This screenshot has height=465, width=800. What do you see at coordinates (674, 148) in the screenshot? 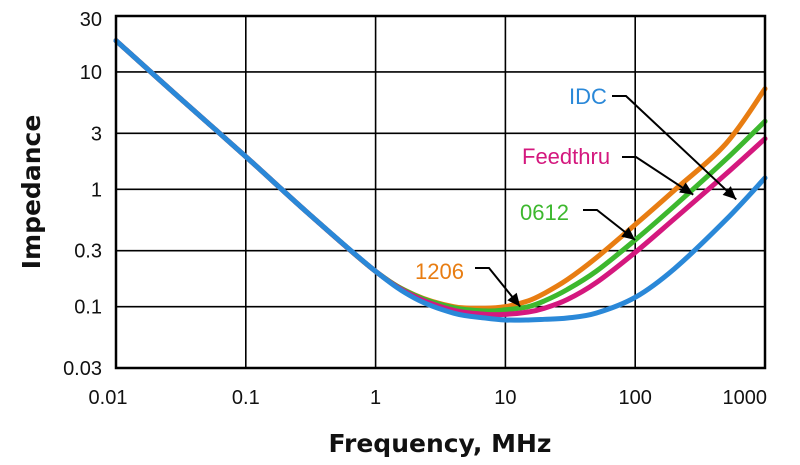
I see `leader-line-idc` at bounding box center [674, 148].